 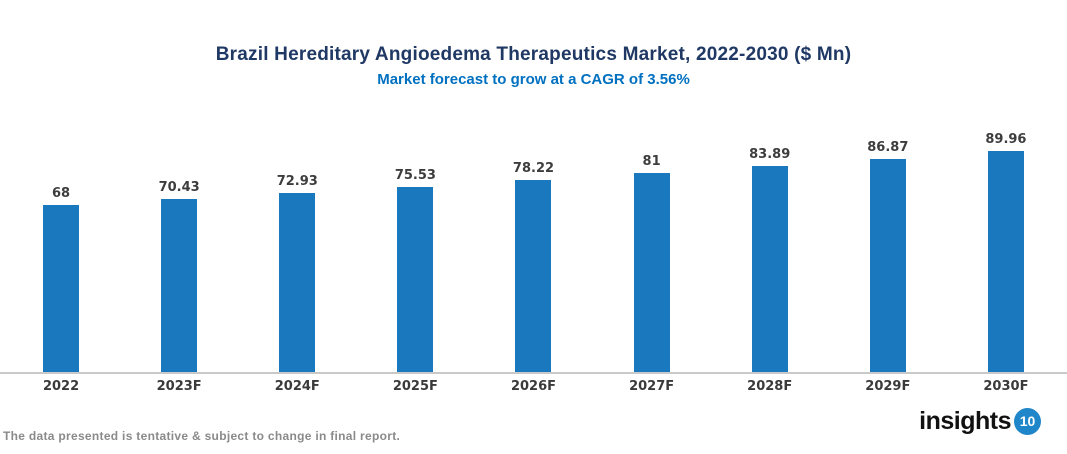 I want to click on bar-value-label: 86.87, so click(x=888, y=147).